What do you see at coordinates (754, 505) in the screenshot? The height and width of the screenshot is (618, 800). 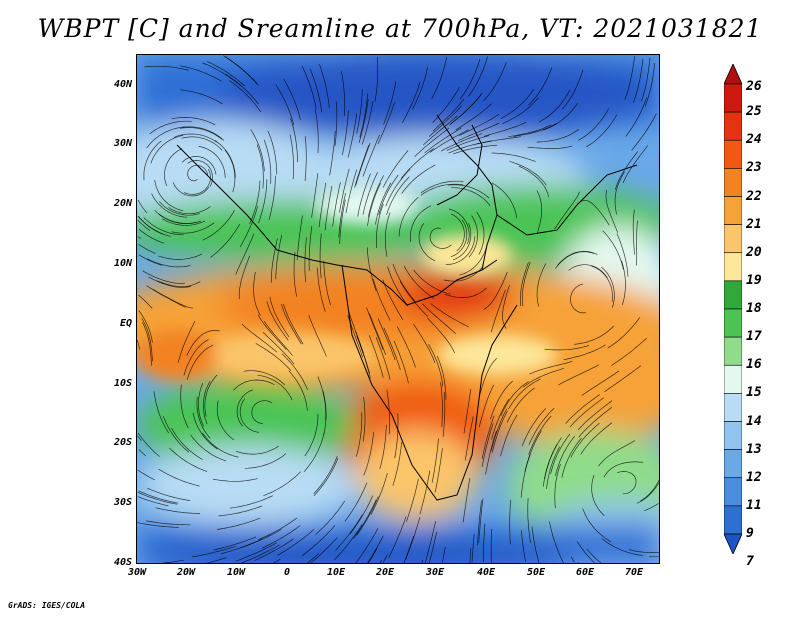 I see `colorbar-tick-label: 11` at bounding box center [754, 505].